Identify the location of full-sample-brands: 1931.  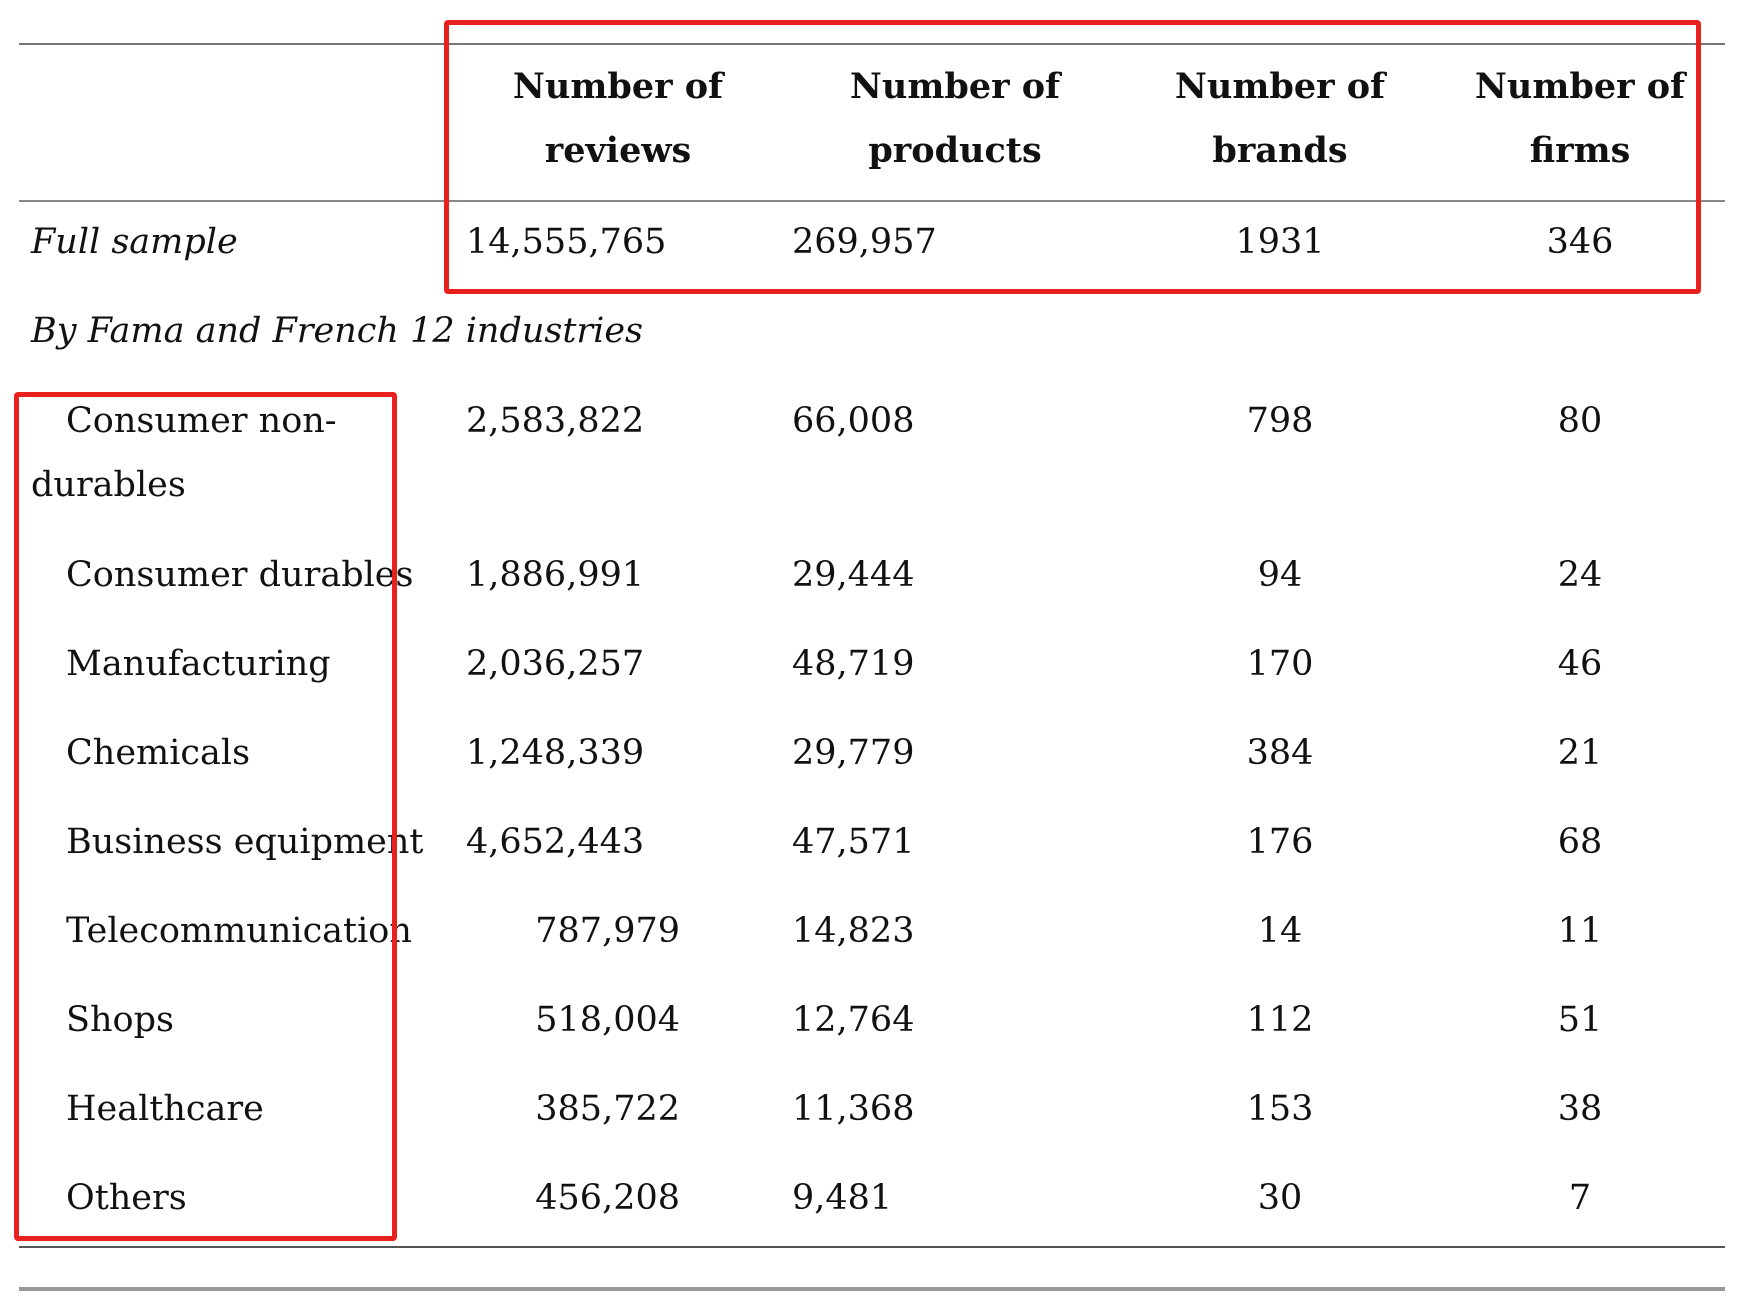
(1280, 242).